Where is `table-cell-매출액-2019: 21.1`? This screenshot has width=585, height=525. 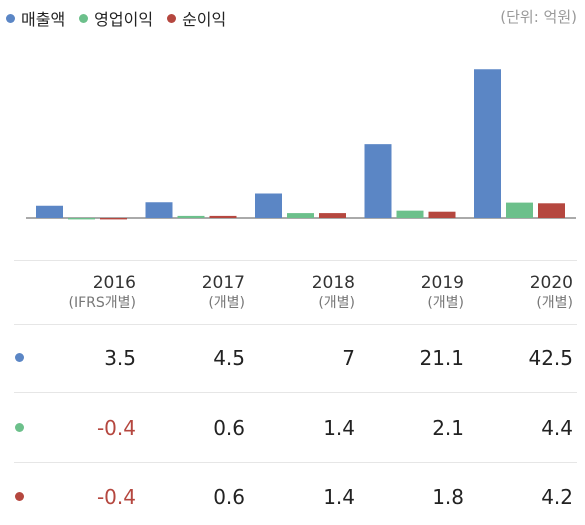
table-cell-매출액-2019: 21.1 is located at coordinates (441, 358).